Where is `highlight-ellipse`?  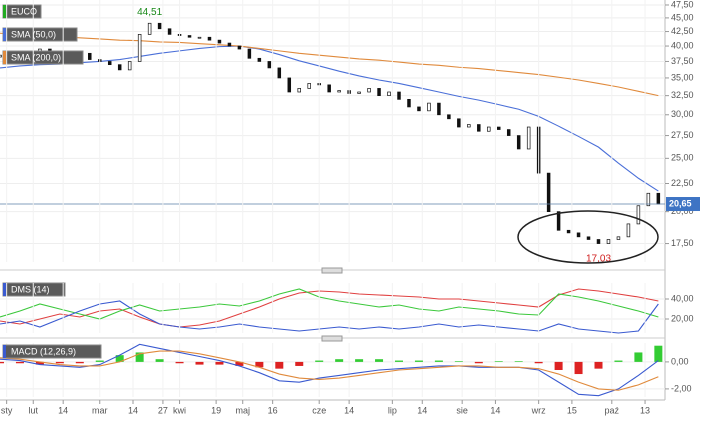 highlight-ellipse is located at coordinates (588, 237).